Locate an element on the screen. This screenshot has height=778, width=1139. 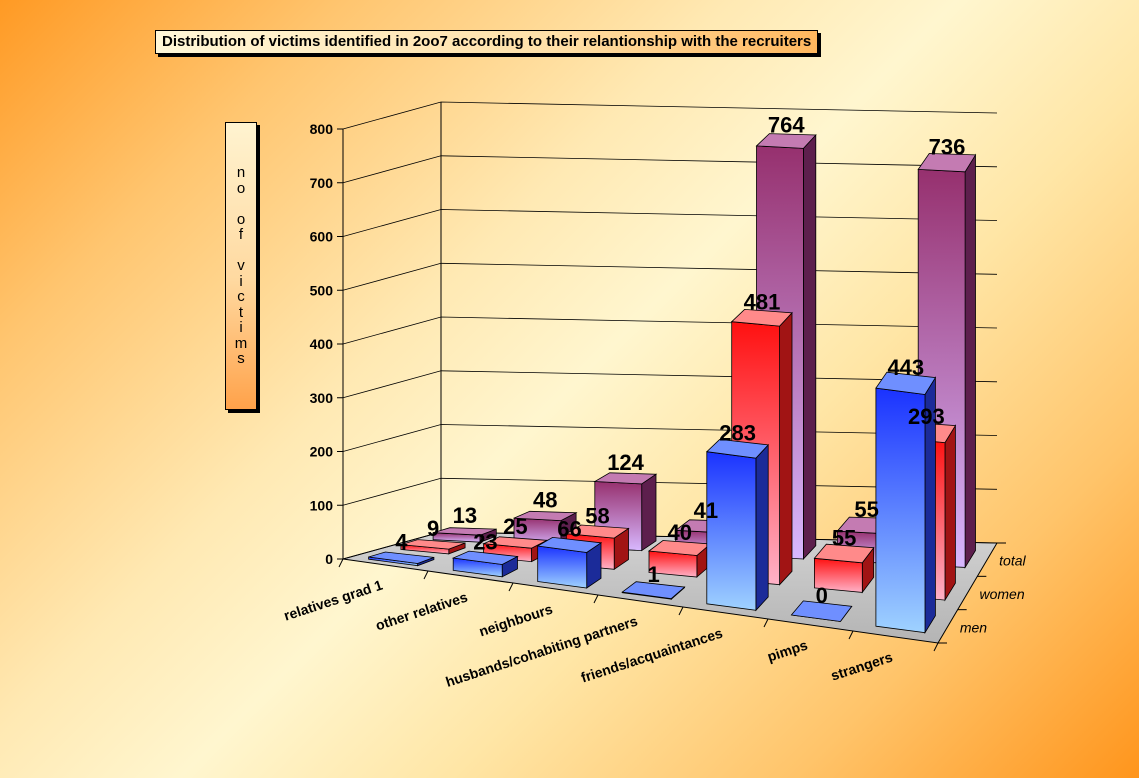
x-tick-label-neighbours: neighbours is located at coordinates (516, 620).